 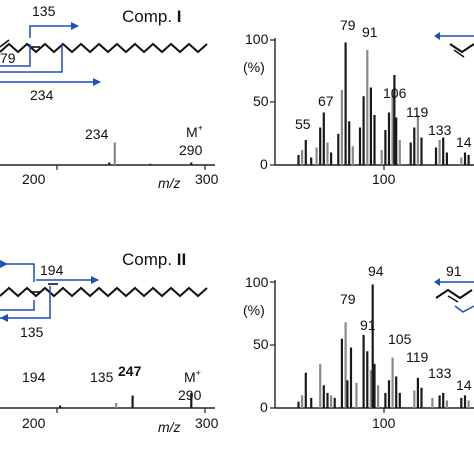 What do you see at coordinates (326, 101) in the screenshot?
I see `peak-label-67: 67` at bounding box center [326, 101].